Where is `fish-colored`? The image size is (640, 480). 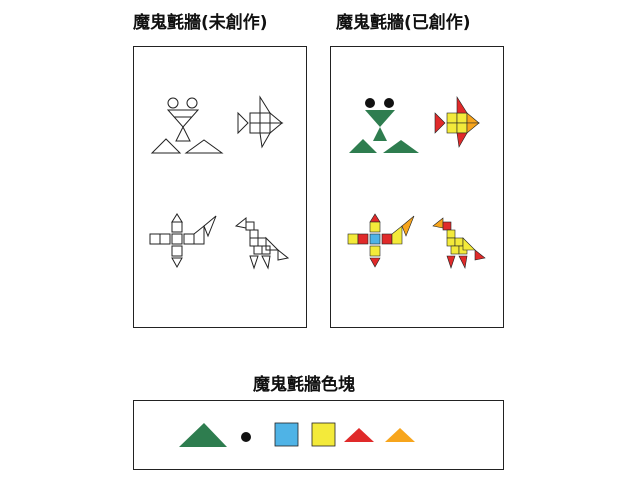
fish-colored is located at coordinates (457, 121).